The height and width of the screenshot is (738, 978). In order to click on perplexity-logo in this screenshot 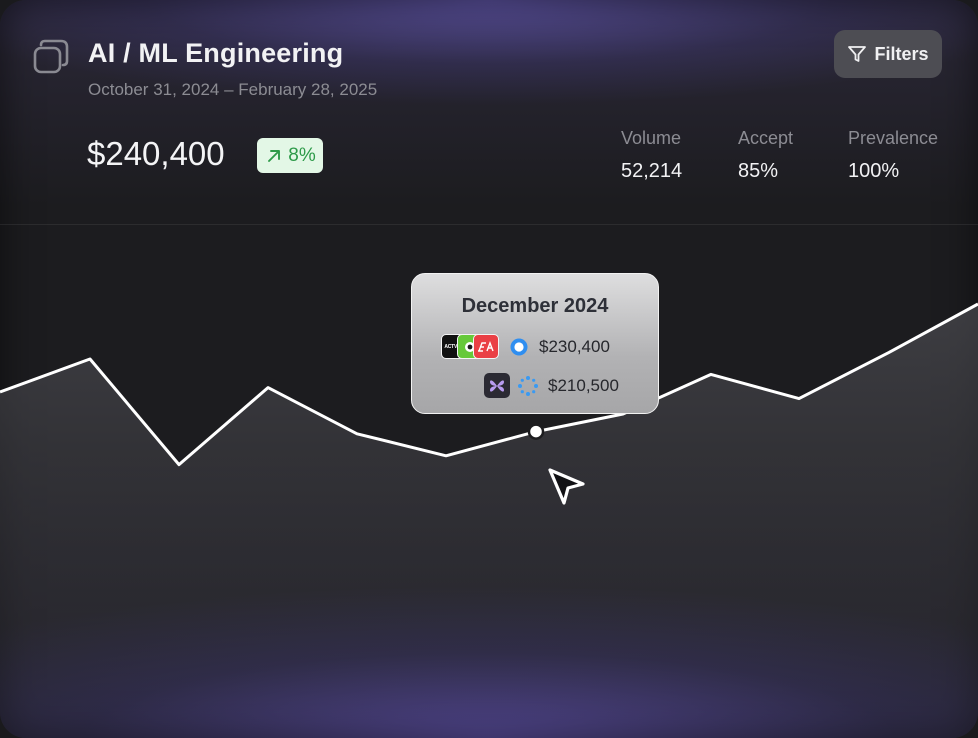, I will do `click(497, 385)`.